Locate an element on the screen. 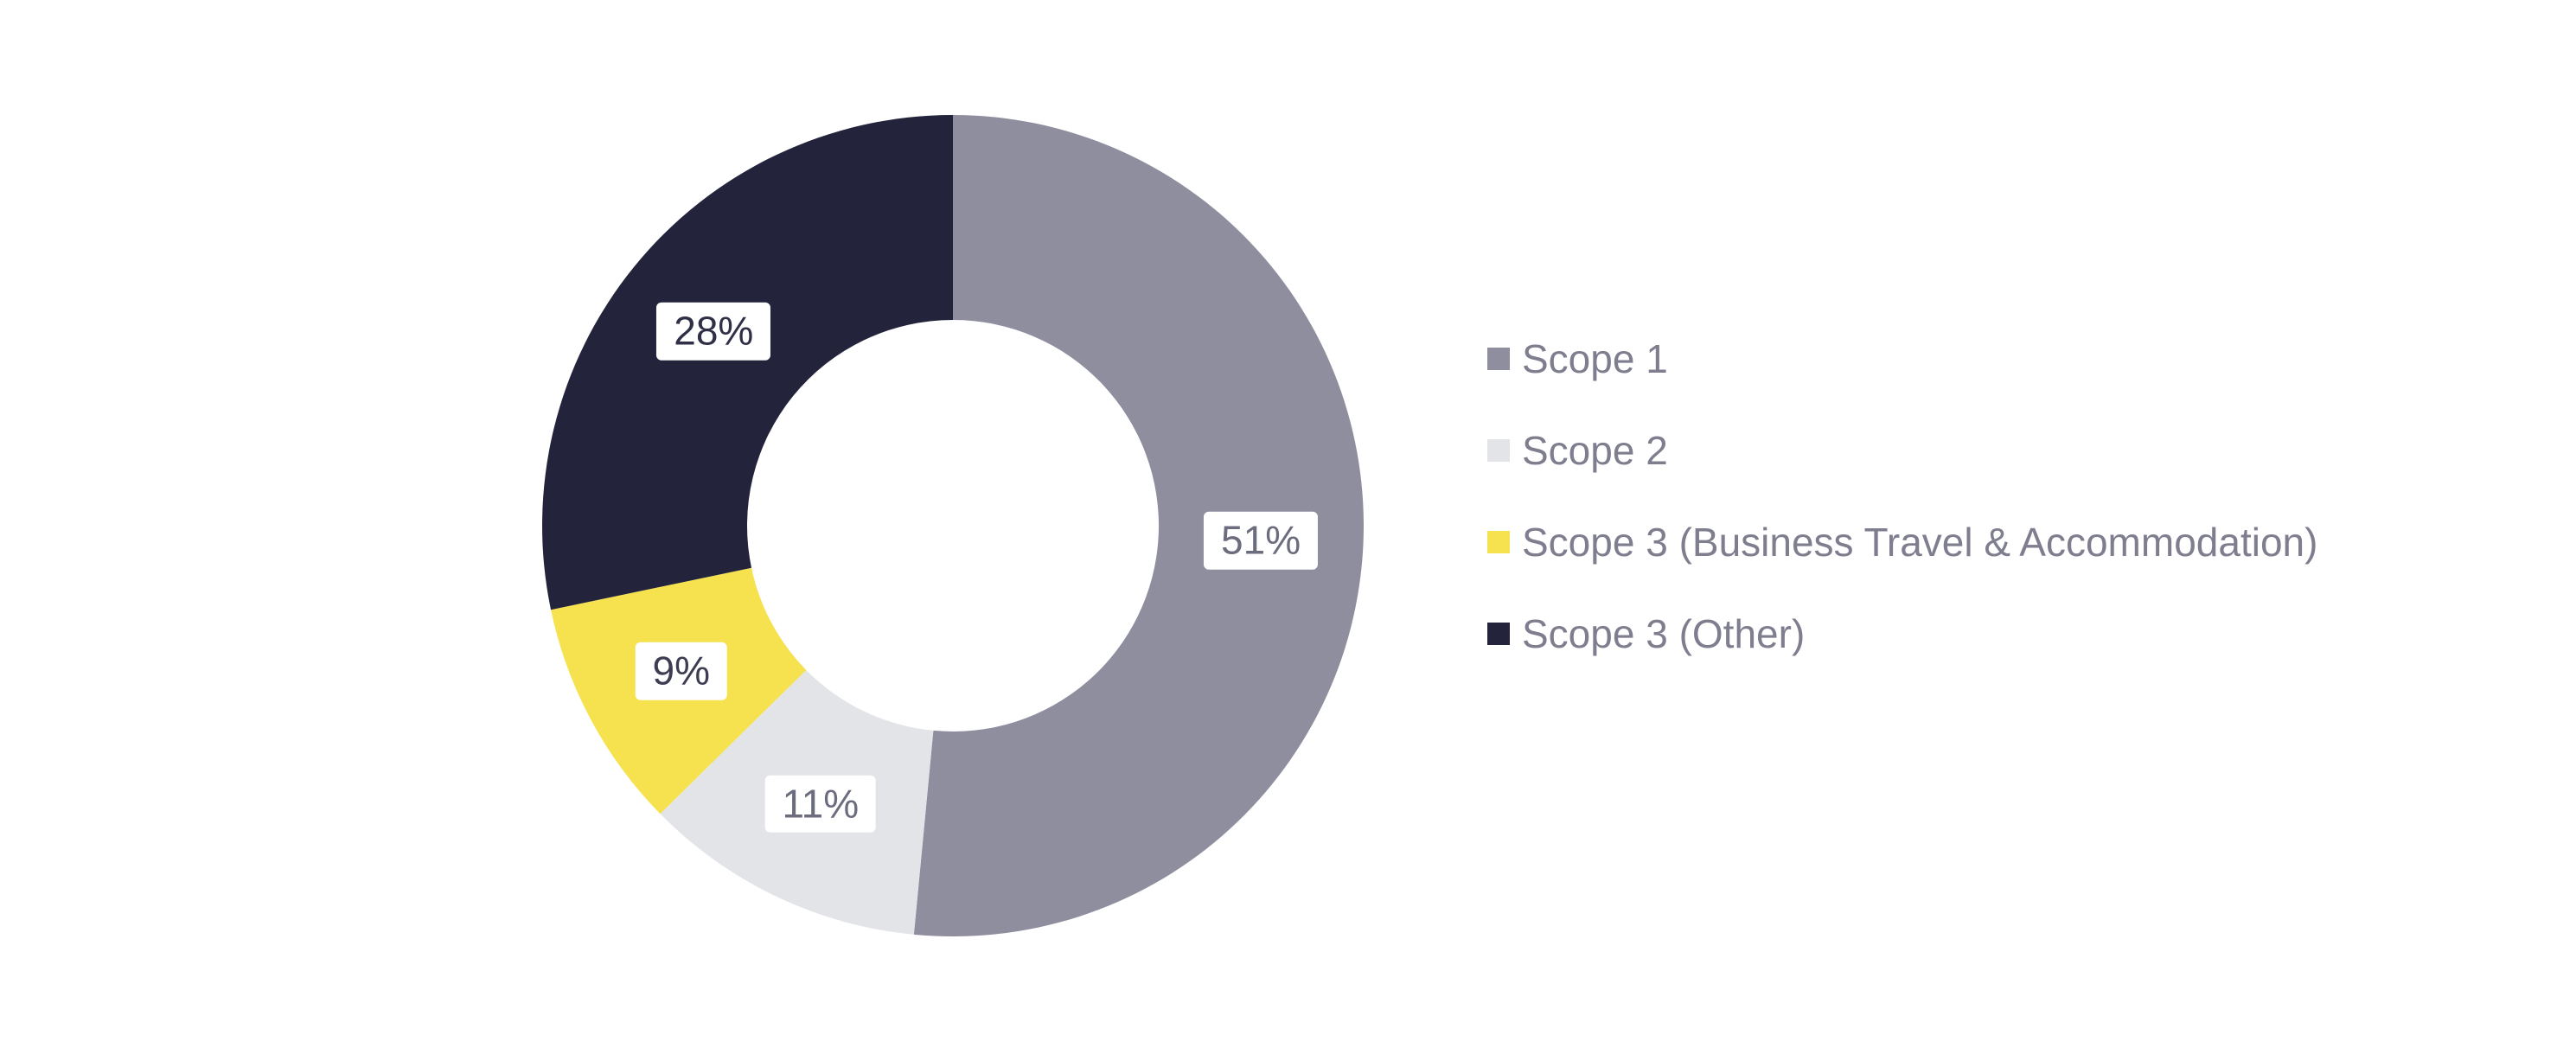 This screenshot has height=1054, width=2576. slice-label-1: 51% is located at coordinates (1262, 540).